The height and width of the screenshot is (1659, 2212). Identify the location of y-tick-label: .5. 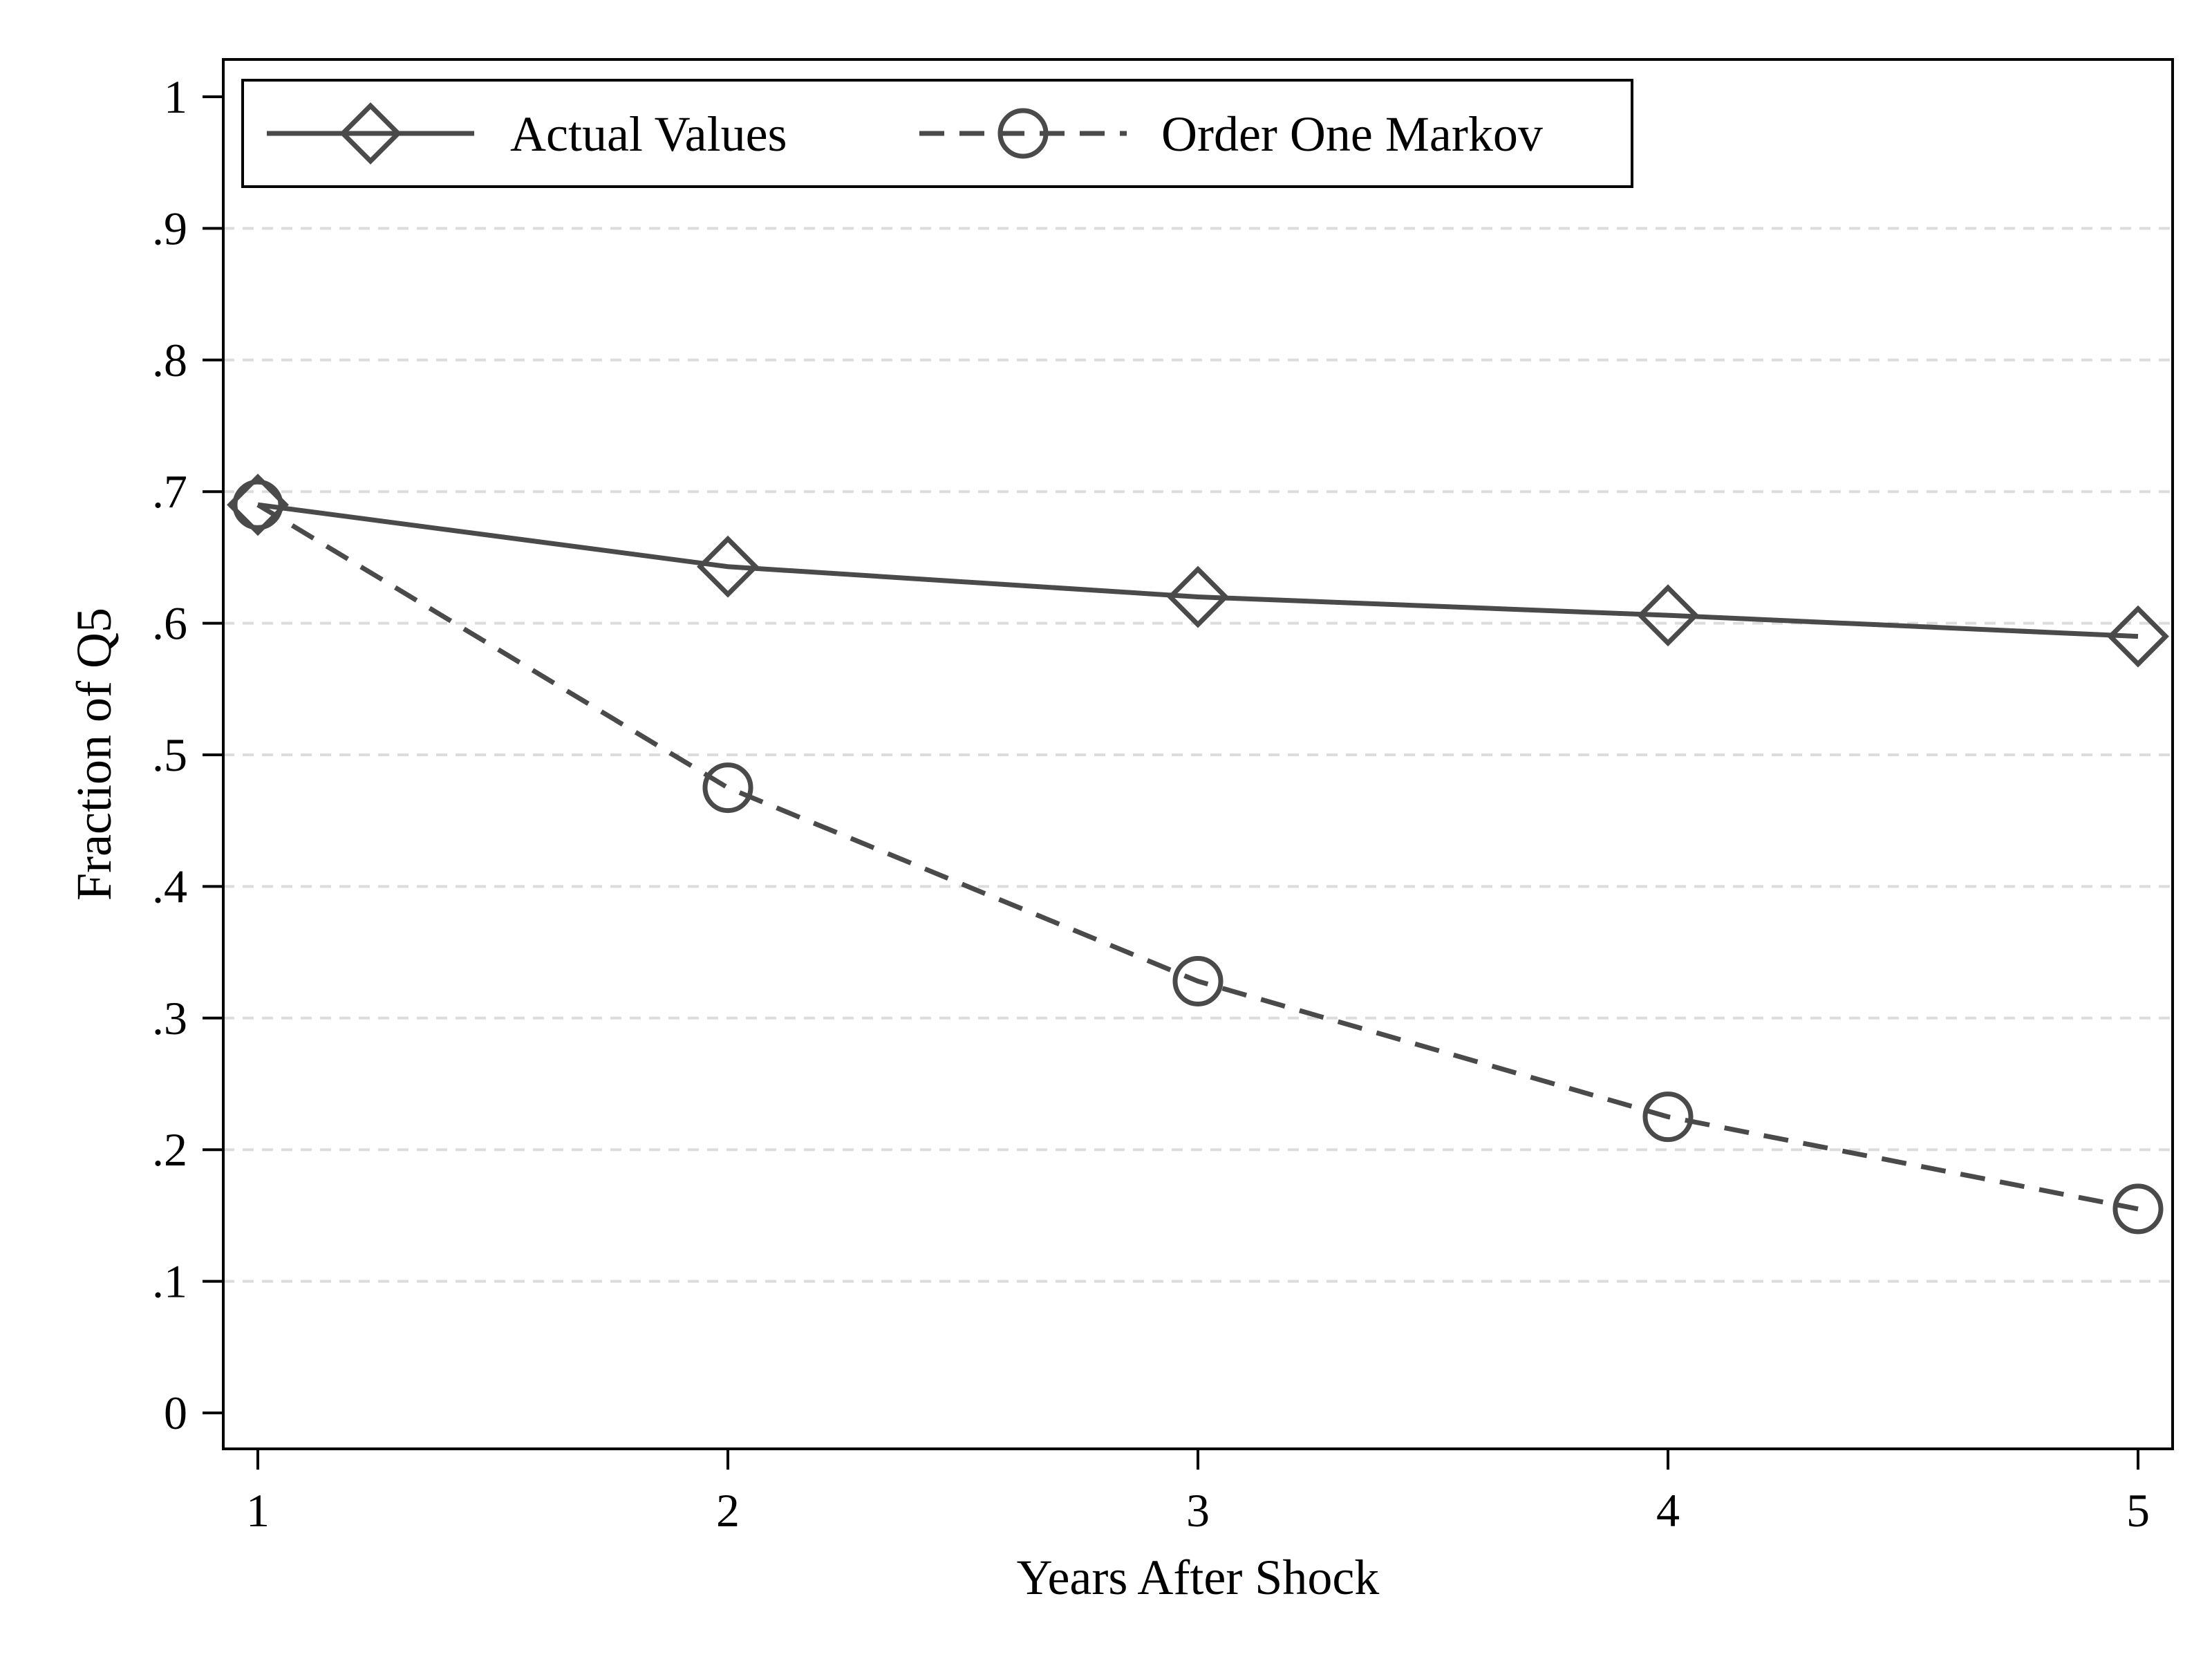
(169, 755).